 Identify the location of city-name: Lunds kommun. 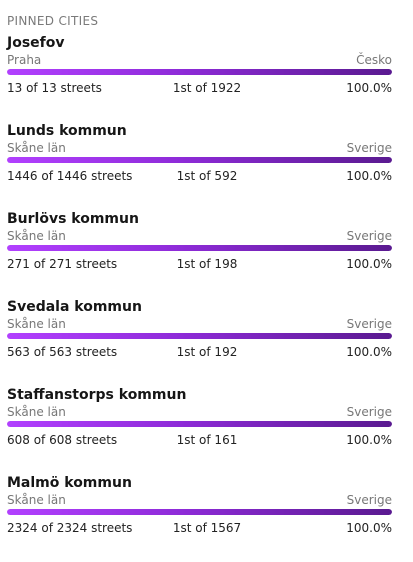
(67, 131).